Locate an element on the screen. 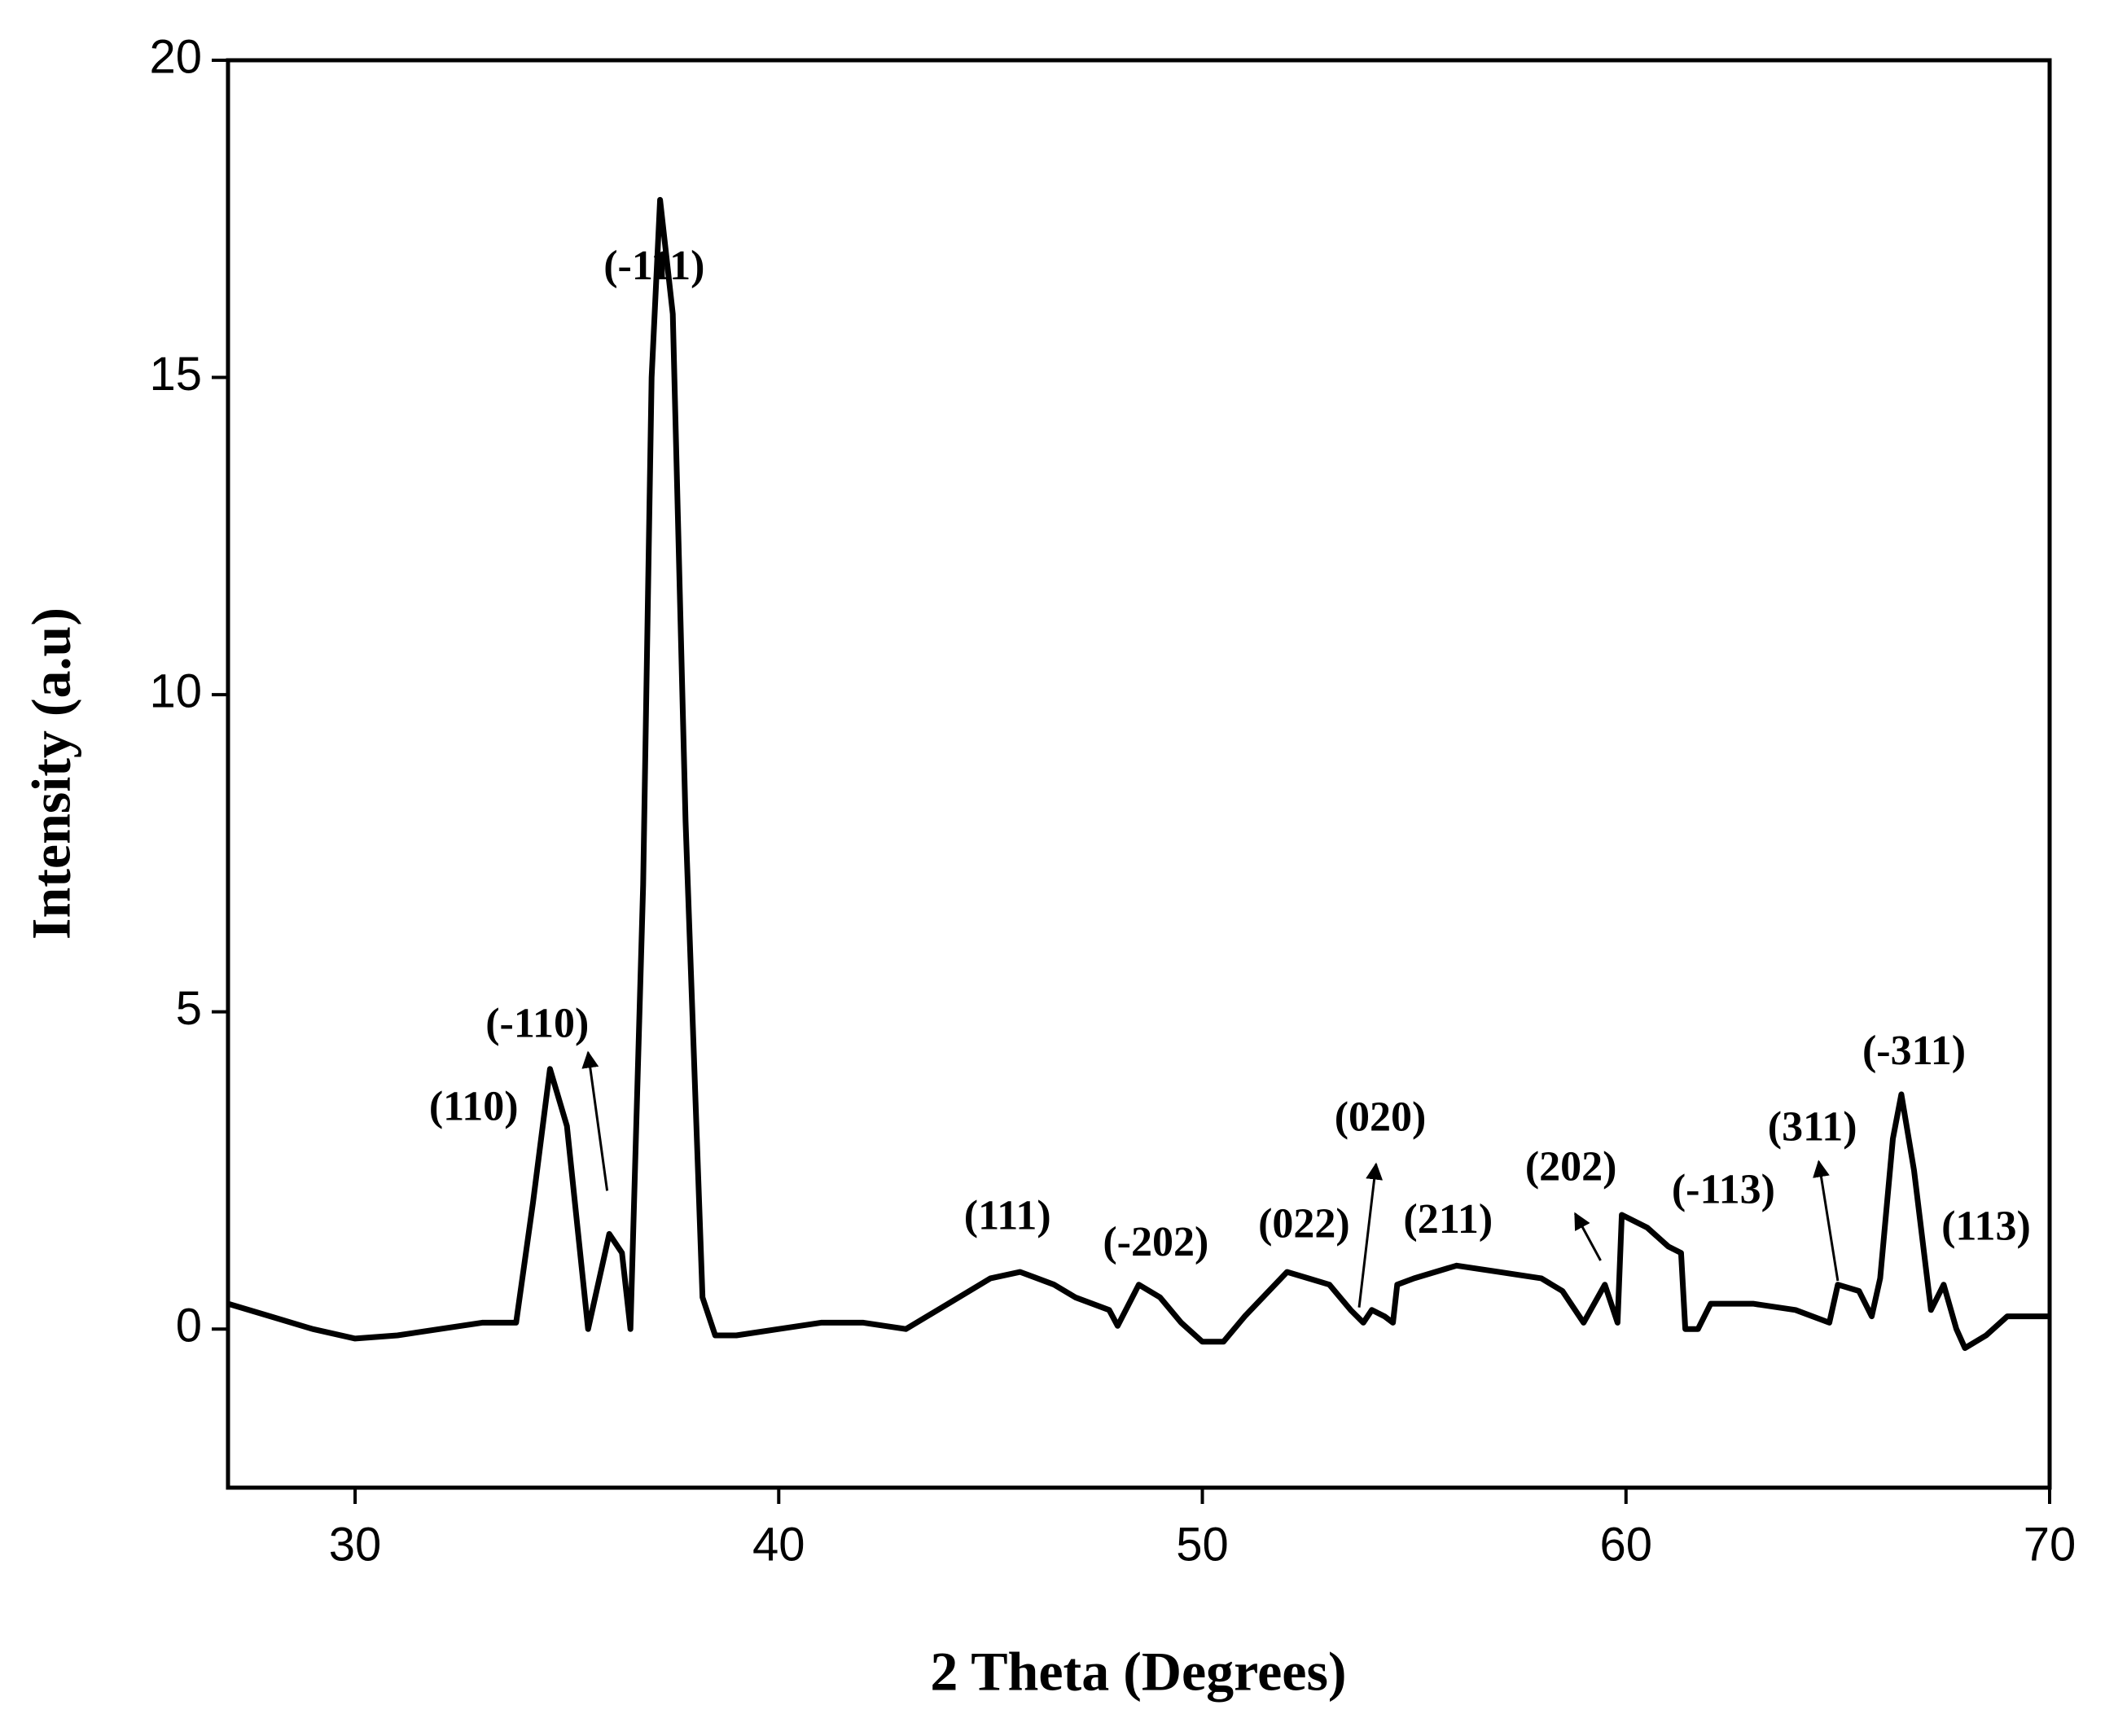 This screenshot has width=2105, height=1736. peak-label: (022) is located at coordinates (1304, 1224).